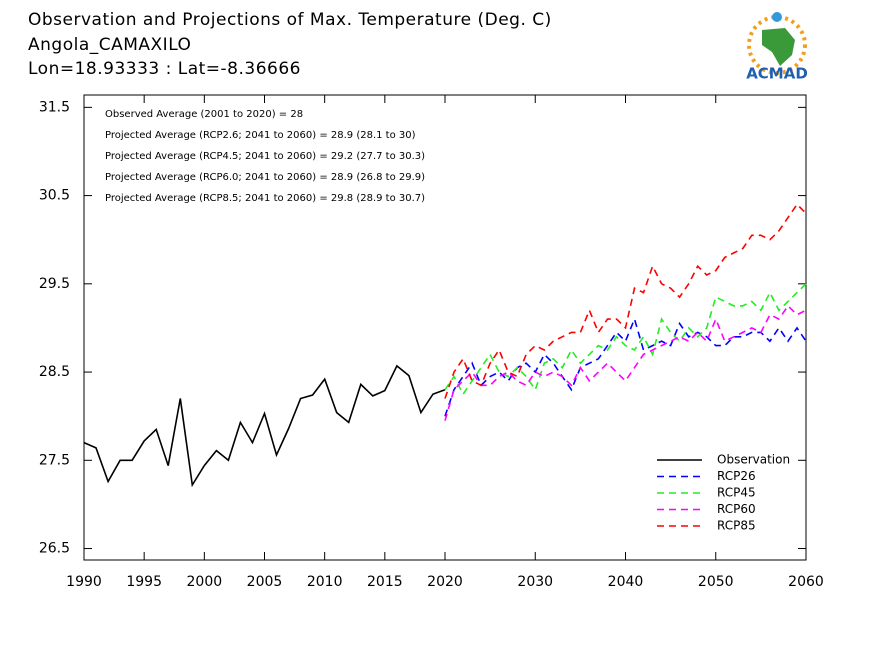  What do you see at coordinates (164, 69) in the screenshot?
I see `location: Lon=18.93333 : Lat=-8.36666` at bounding box center [164, 69].